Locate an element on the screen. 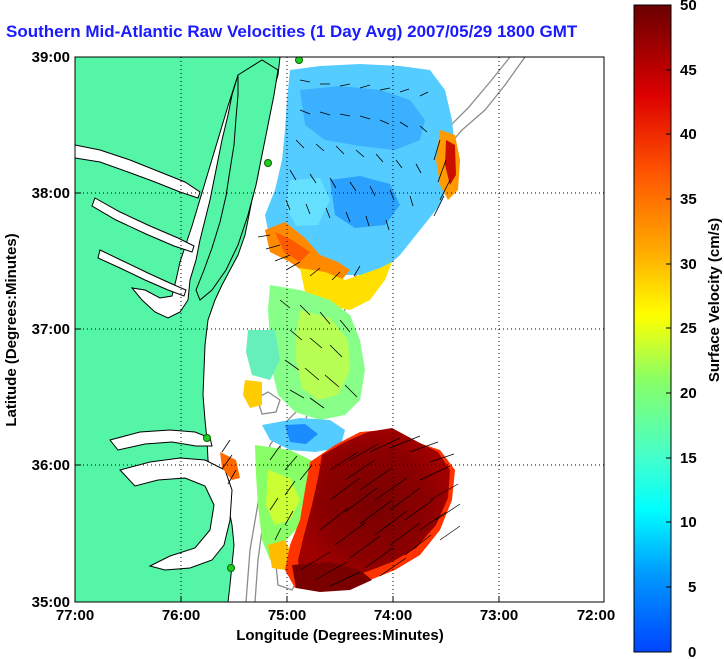 The width and height of the screenshot is (724, 659). colorbar-label: Surface Velocity (cm/s) is located at coordinates (714, 300).